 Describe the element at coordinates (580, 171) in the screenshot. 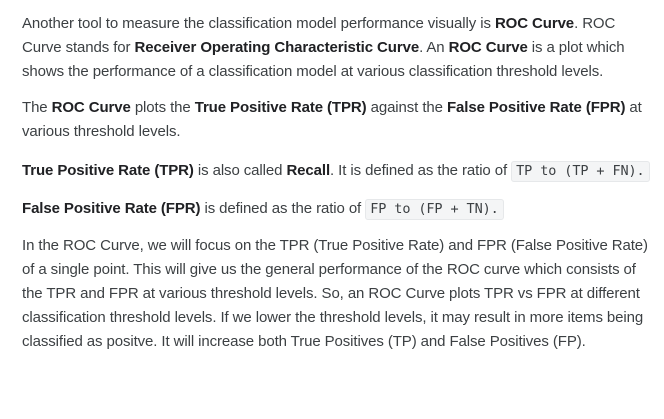

I see `inline-code: TP to (TP + FN).` at that location.